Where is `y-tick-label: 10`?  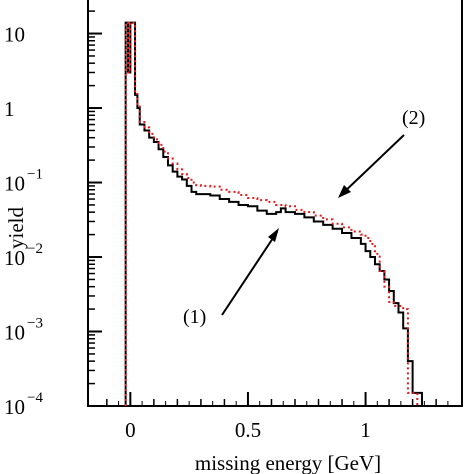
y-tick-label: 10 is located at coordinates (14, 35).